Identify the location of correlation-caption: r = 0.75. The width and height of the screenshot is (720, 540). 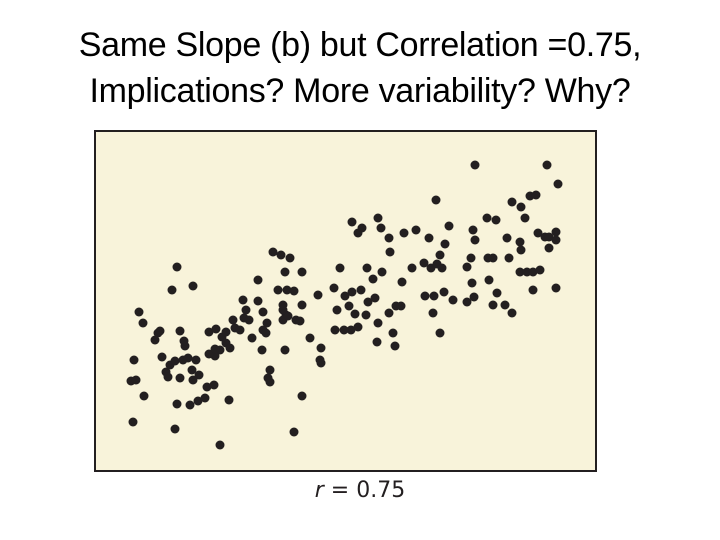
(360, 490).